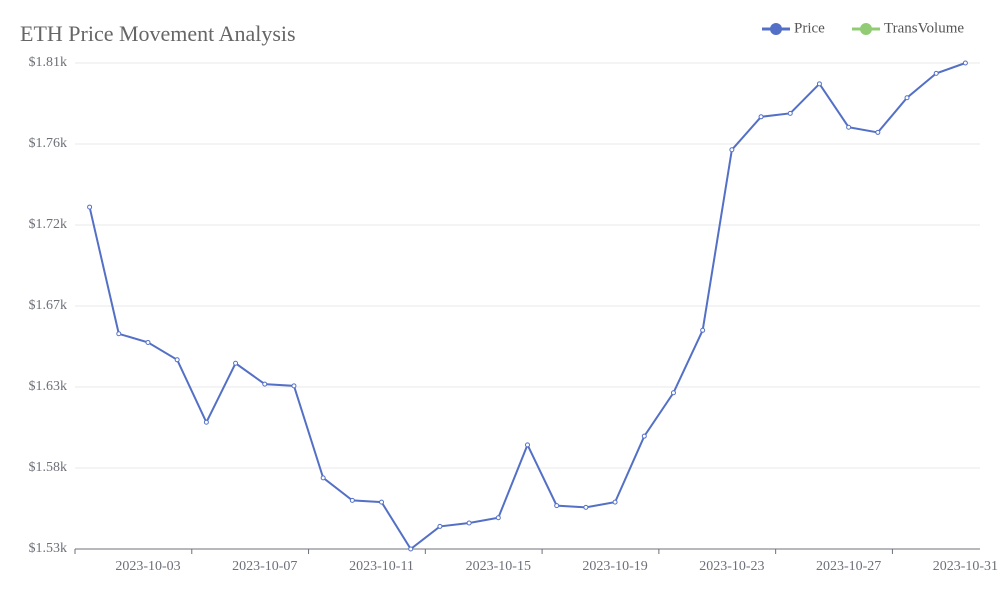  Describe the element at coordinates (848, 566) in the screenshot. I see `x-tick-label: 2023-10-27` at that location.